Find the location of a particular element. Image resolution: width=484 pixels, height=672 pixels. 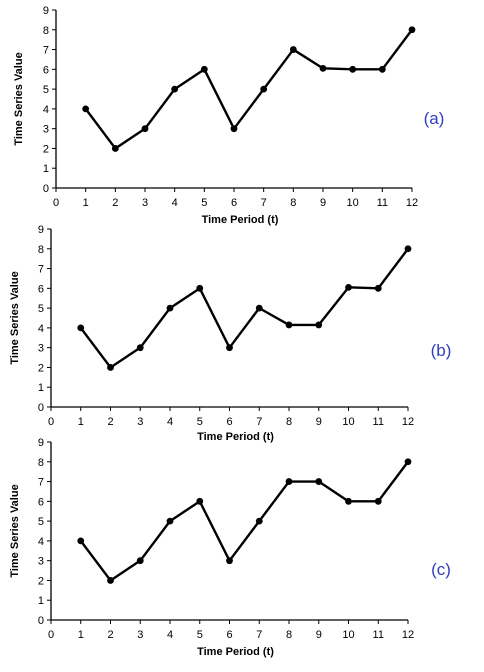

panel-label: (b) is located at coordinates (441, 350).